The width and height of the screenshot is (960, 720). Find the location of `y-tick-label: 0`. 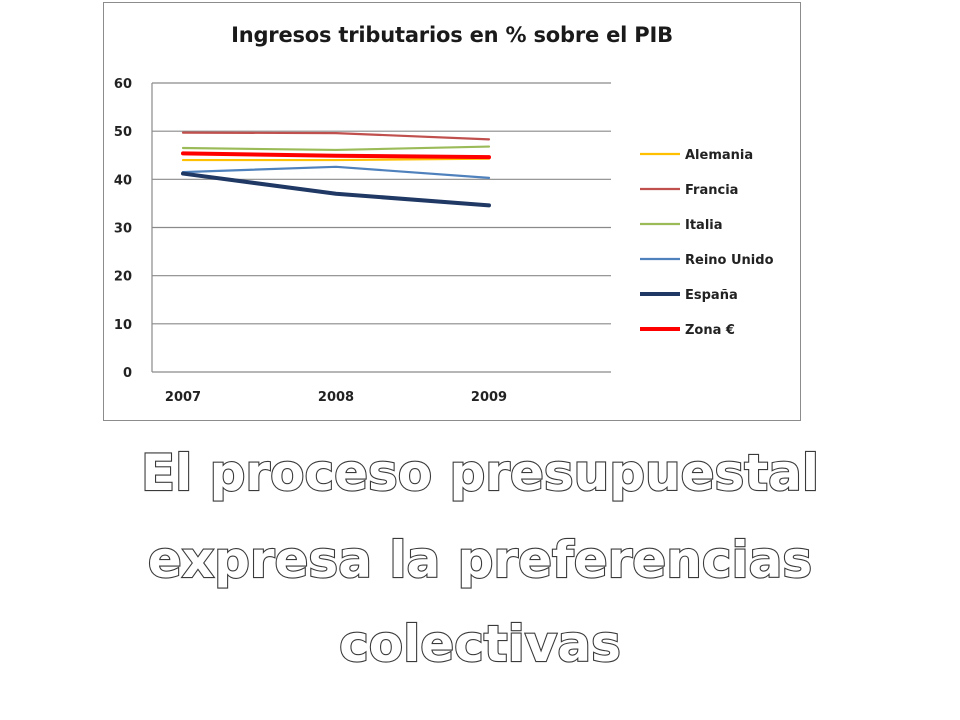

y-tick-label: 0 is located at coordinates (127, 373).